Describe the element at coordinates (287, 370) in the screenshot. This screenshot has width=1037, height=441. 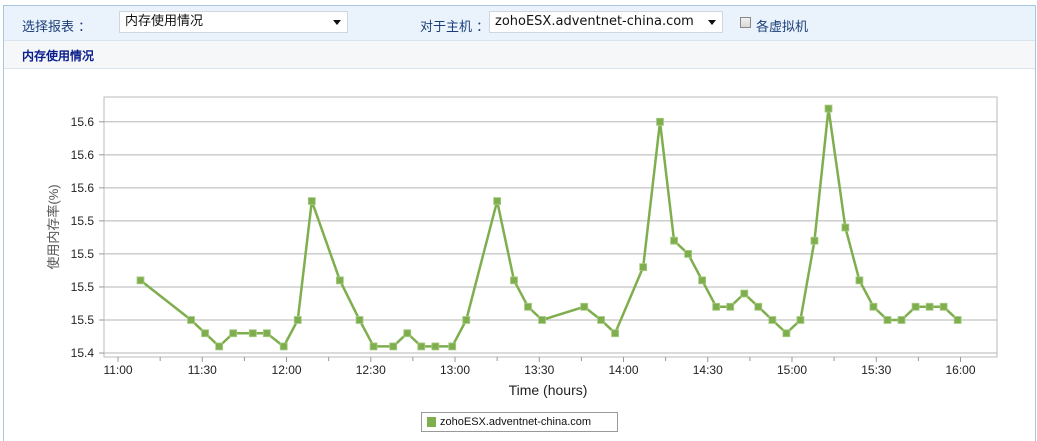
I see `x-tick-label: 12:00` at that location.